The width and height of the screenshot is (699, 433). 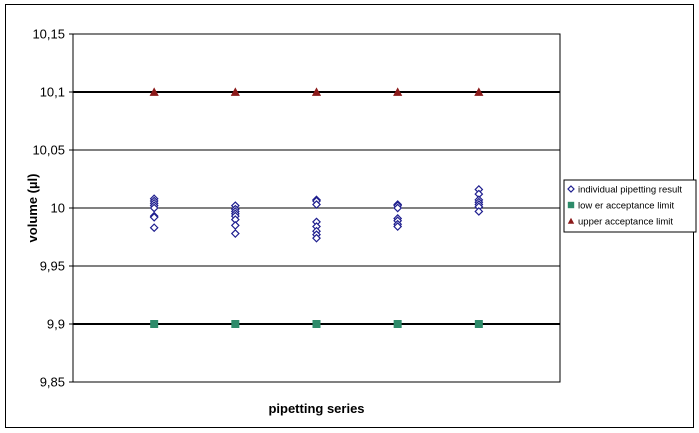 I want to click on y-tick-label: 10, so click(x=58, y=208).